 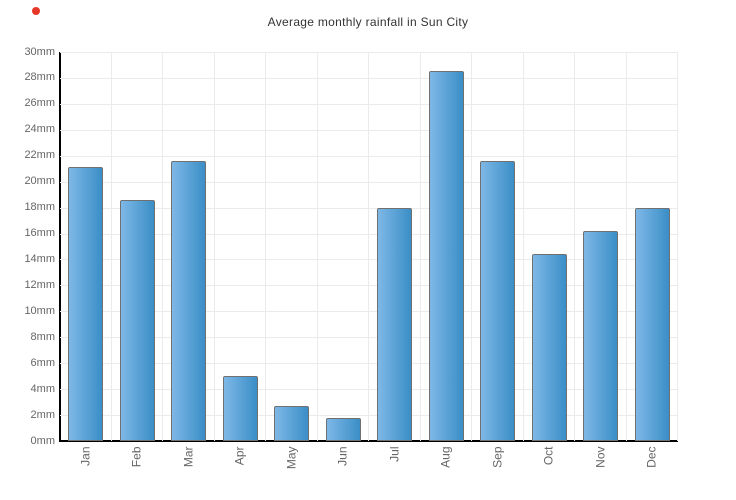 What do you see at coordinates (39, 233) in the screenshot?
I see `y-tick-16mm: 16mm` at bounding box center [39, 233].